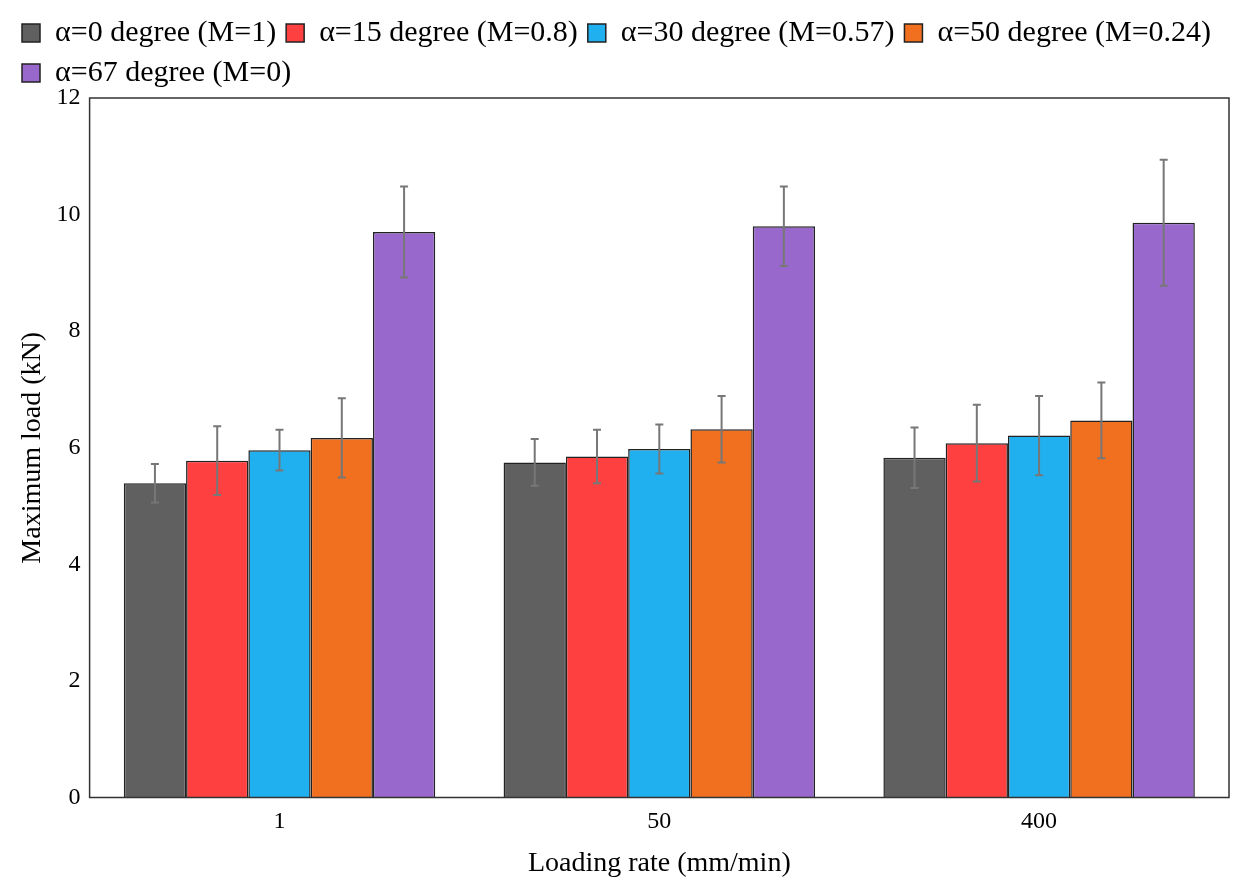 Image resolution: width=1247 pixels, height=888 pixels. Describe the element at coordinates (74, 795) in the screenshot. I see `y-tick-label: 0` at that location.